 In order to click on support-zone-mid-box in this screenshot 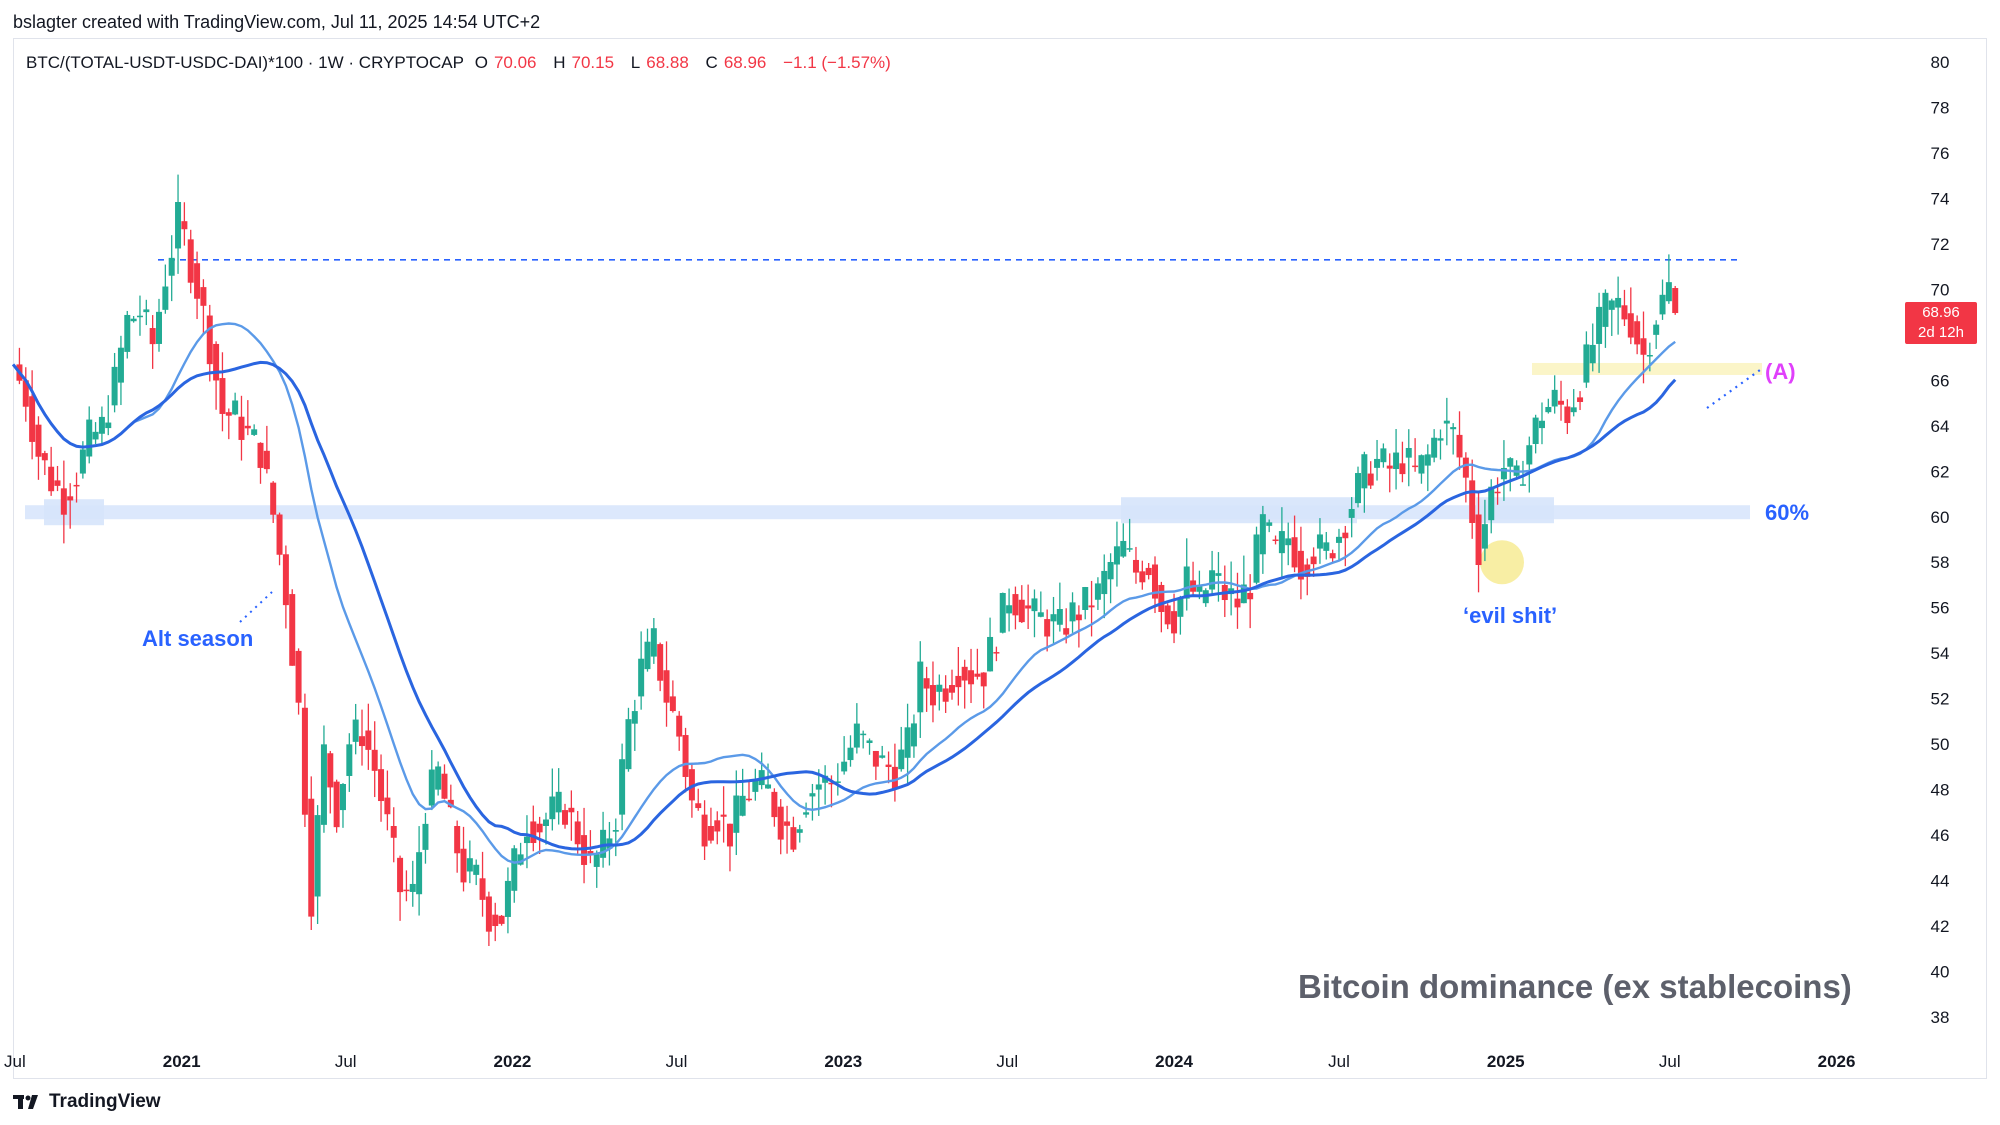, I will do `click(1239, 510)`.